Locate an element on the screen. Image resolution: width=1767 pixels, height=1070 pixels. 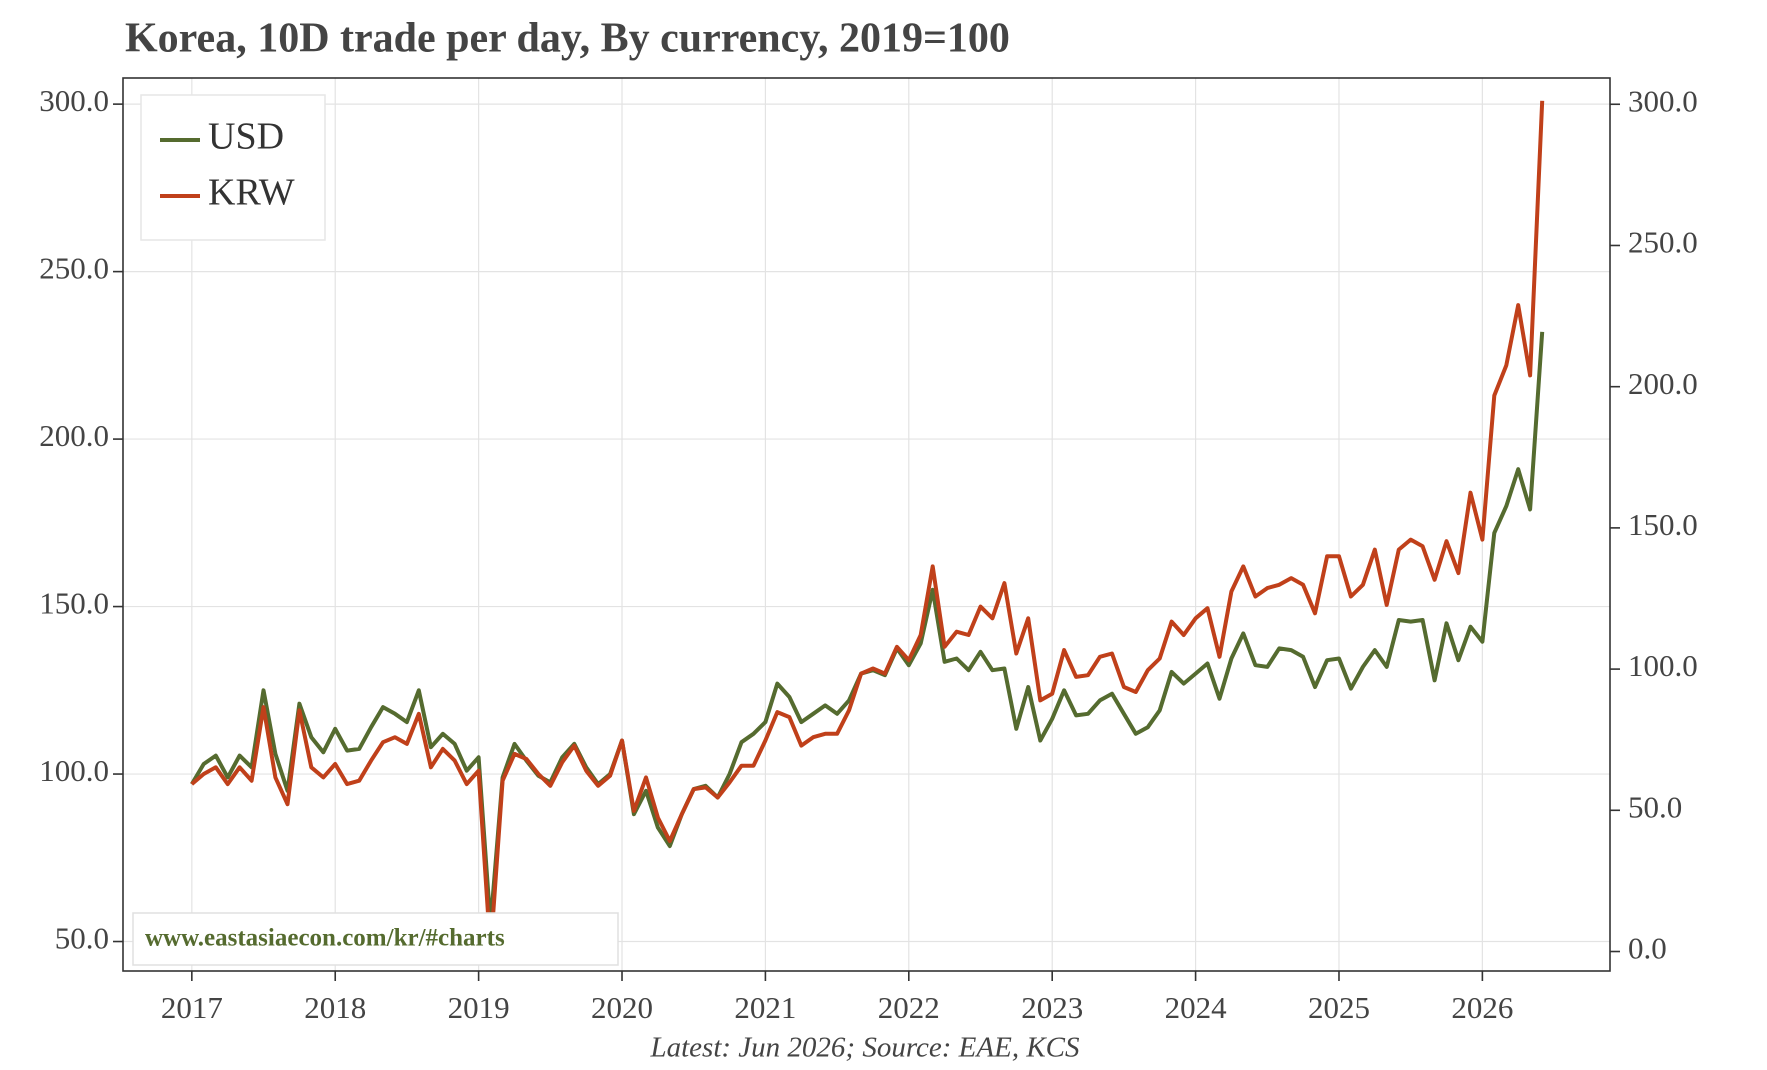
x-tick-label: 2023 is located at coordinates (1052, 1007).